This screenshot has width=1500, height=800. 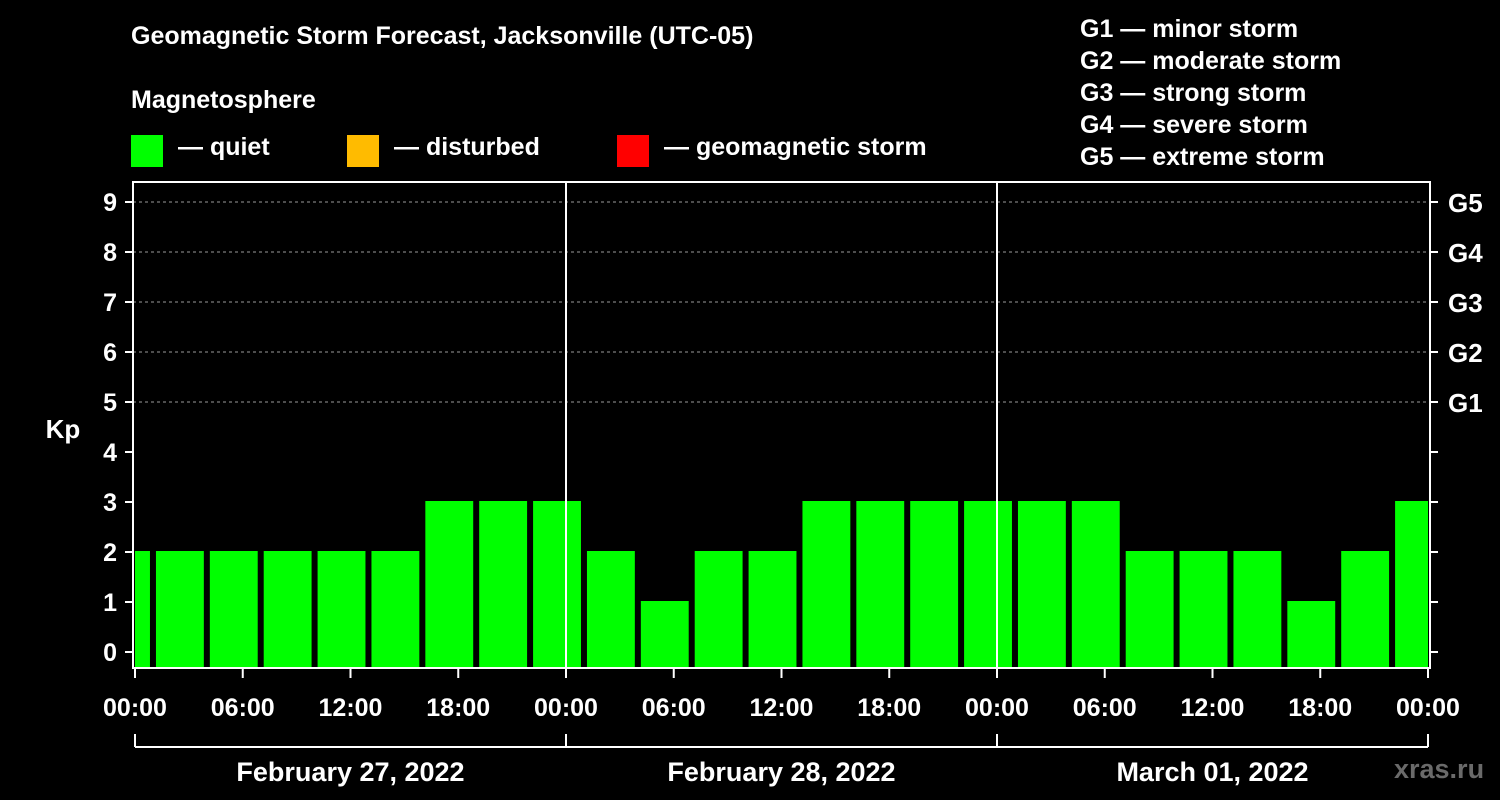 What do you see at coordinates (110, 403) in the screenshot?
I see `y-tick-label-5: 5` at bounding box center [110, 403].